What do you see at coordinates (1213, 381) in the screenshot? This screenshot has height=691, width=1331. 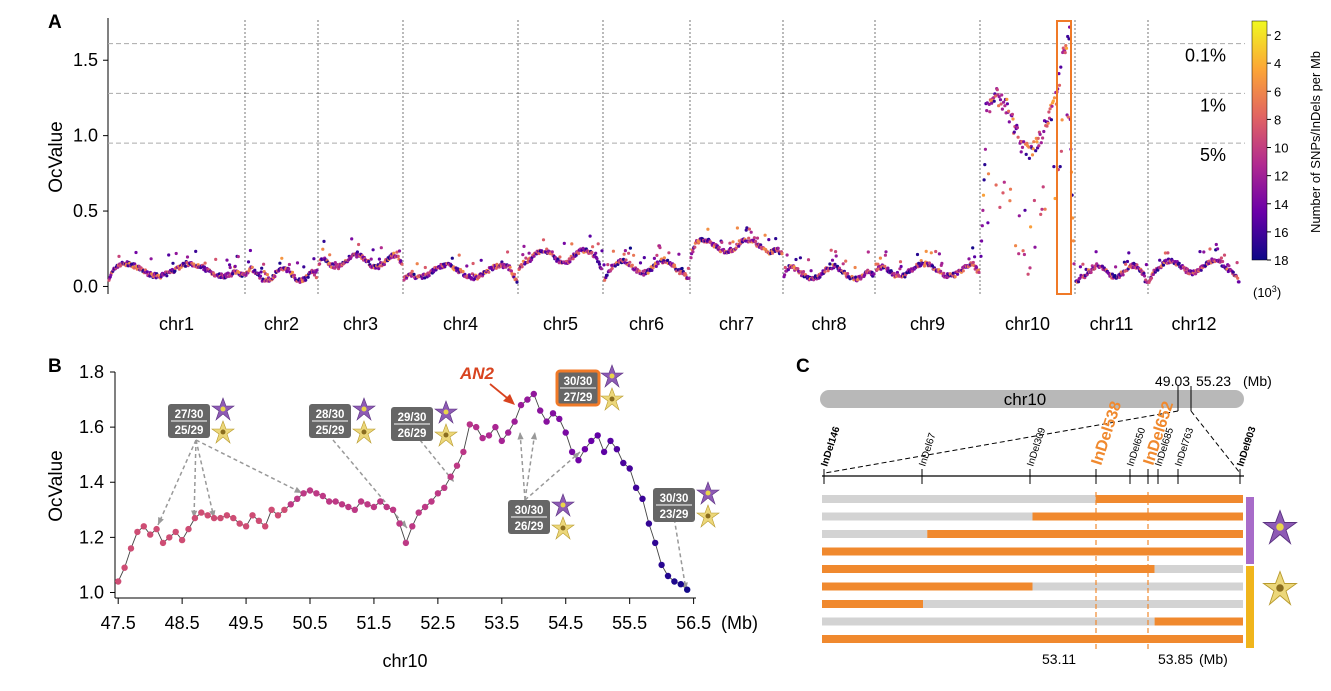 I see `position-end: 55.23` at bounding box center [1213, 381].